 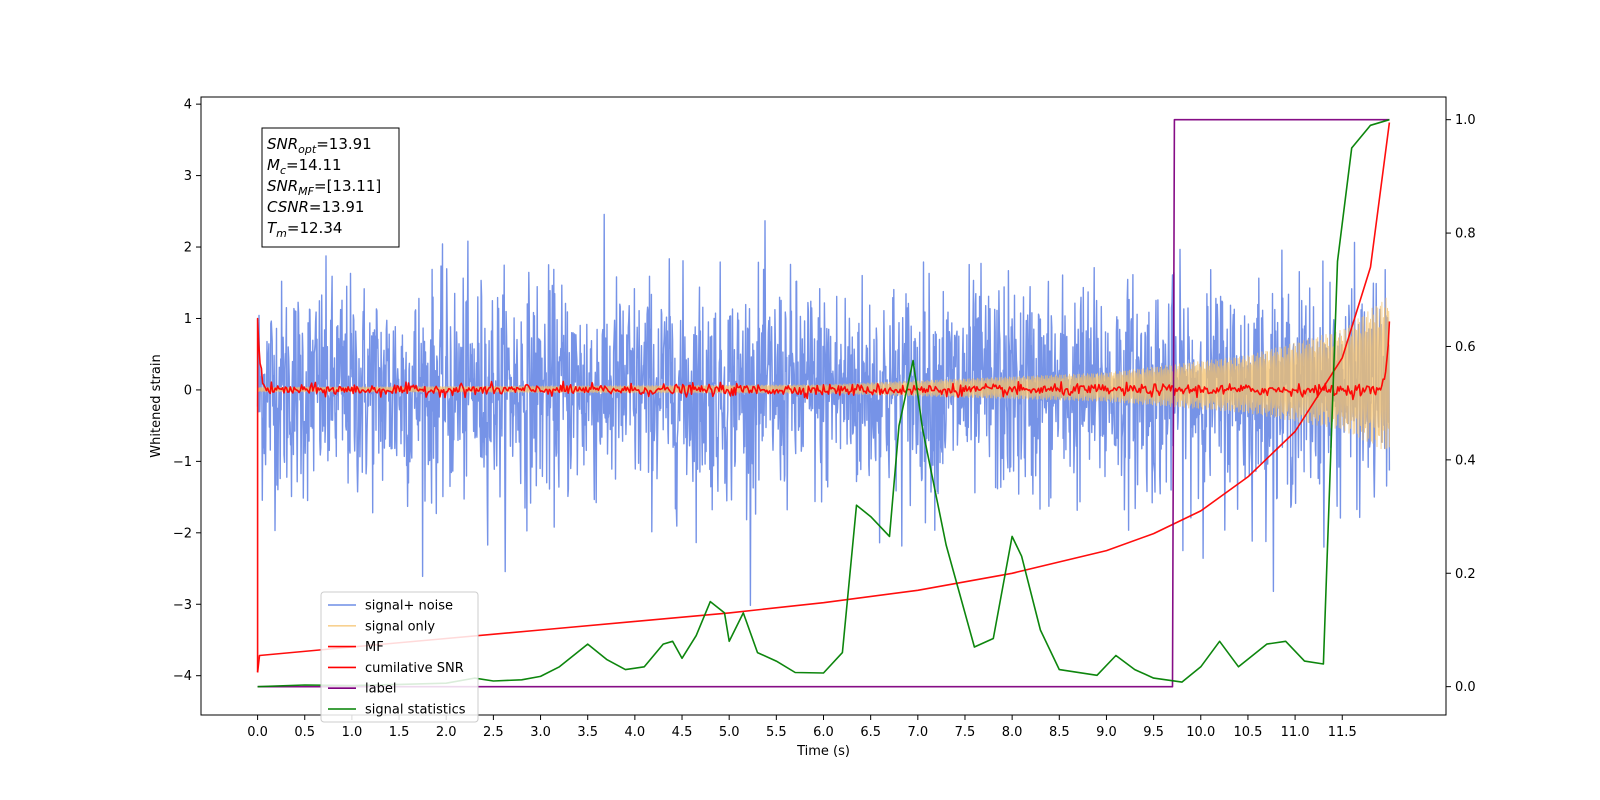 What do you see at coordinates (1153, 732) in the screenshot?
I see `x-tick-label: 9.5` at bounding box center [1153, 732].